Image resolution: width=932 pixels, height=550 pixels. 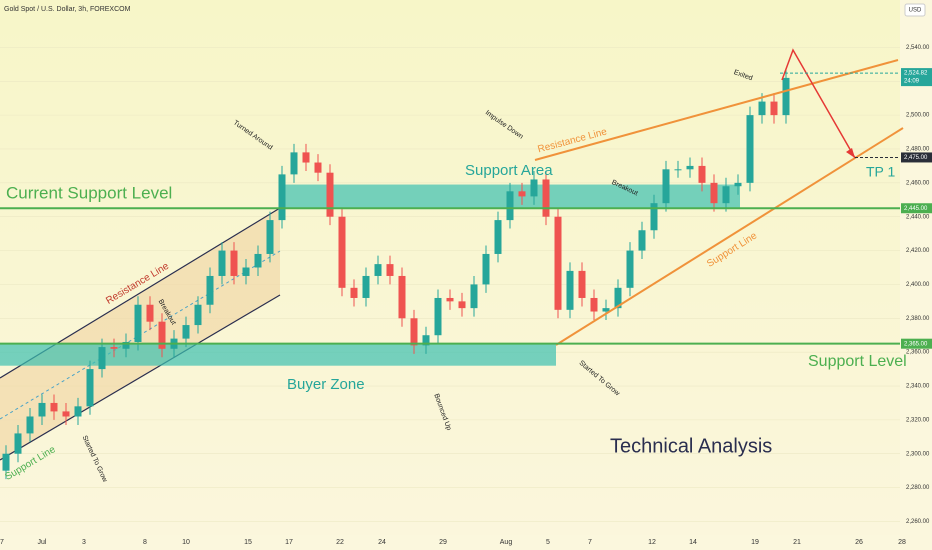 I want to click on heading: Technical Analysis, so click(x=691, y=446).